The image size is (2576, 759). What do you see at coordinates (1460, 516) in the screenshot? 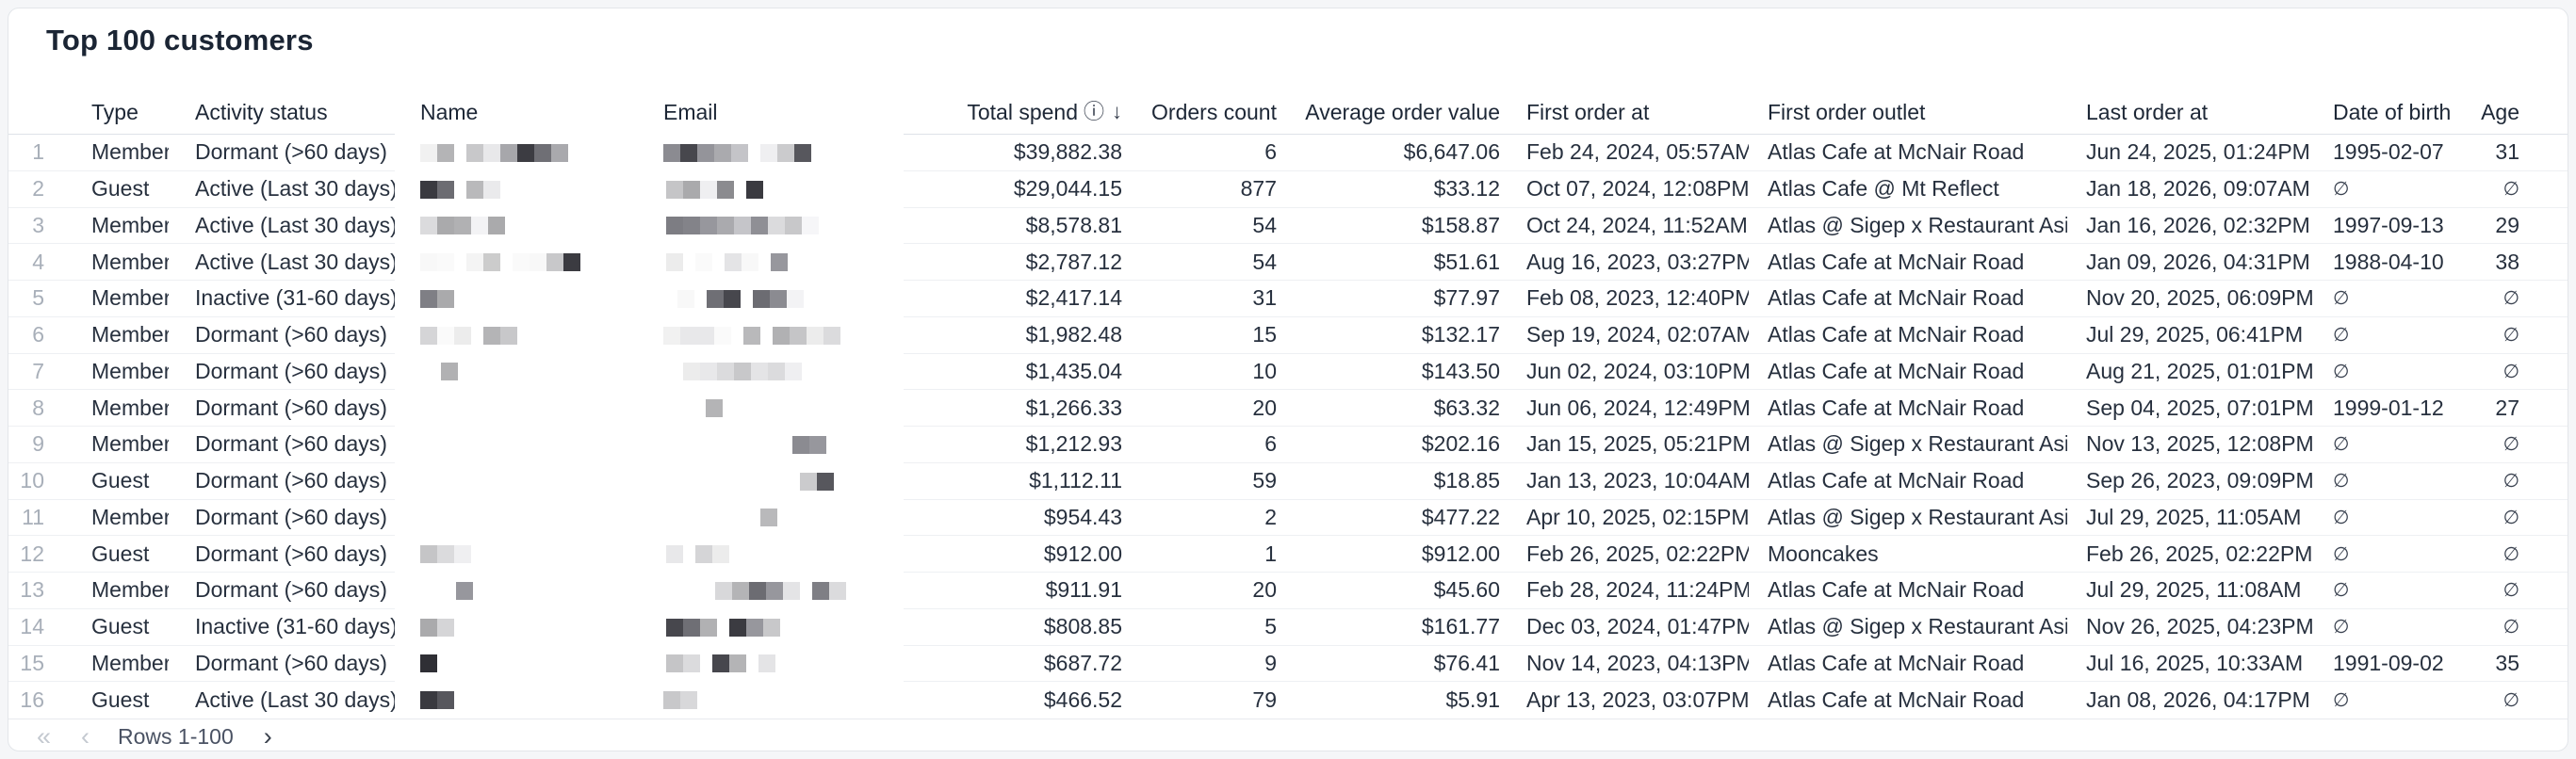
I see `cell-average-order-value-value: $477.22` at bounding box center [1460, 516].